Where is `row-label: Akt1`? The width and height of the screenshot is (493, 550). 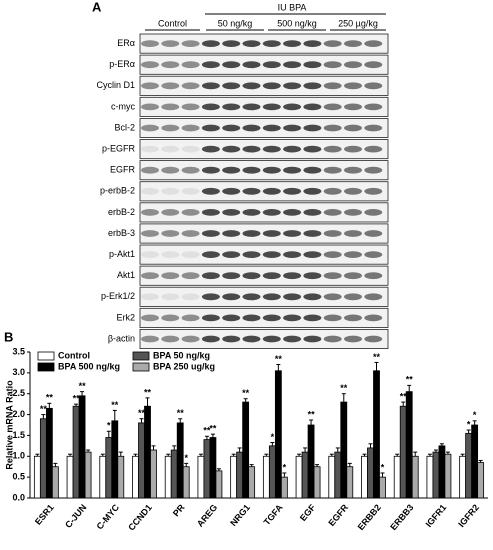
row-label: Akt1 is located at coordinates (126, 275).